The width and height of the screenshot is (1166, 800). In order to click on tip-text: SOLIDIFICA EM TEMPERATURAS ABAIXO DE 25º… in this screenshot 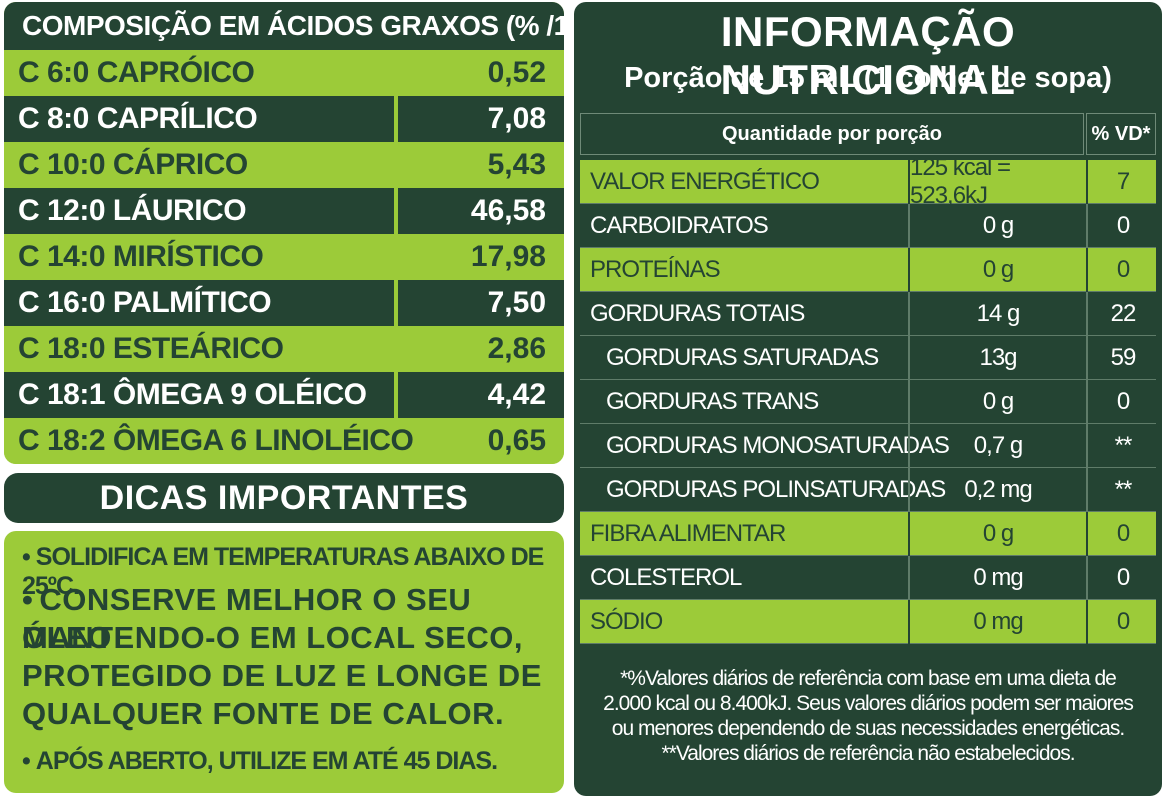, I will do `click(283, 571)`.